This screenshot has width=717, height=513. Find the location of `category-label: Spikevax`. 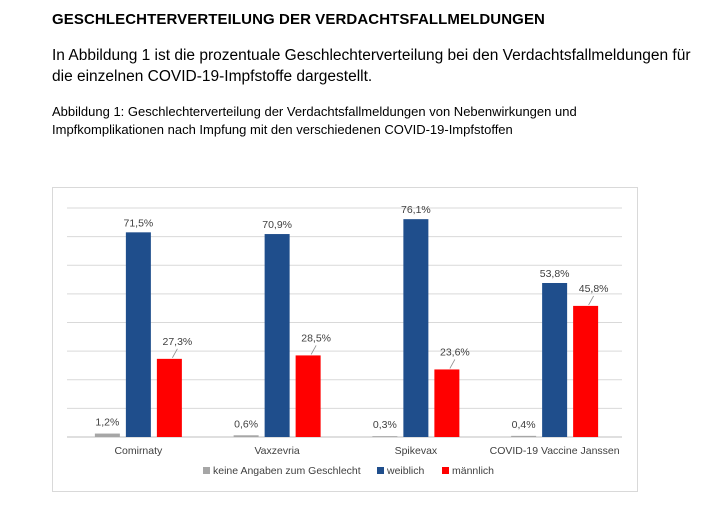

category-label: Spikevax is located at coordinates (416, 451).